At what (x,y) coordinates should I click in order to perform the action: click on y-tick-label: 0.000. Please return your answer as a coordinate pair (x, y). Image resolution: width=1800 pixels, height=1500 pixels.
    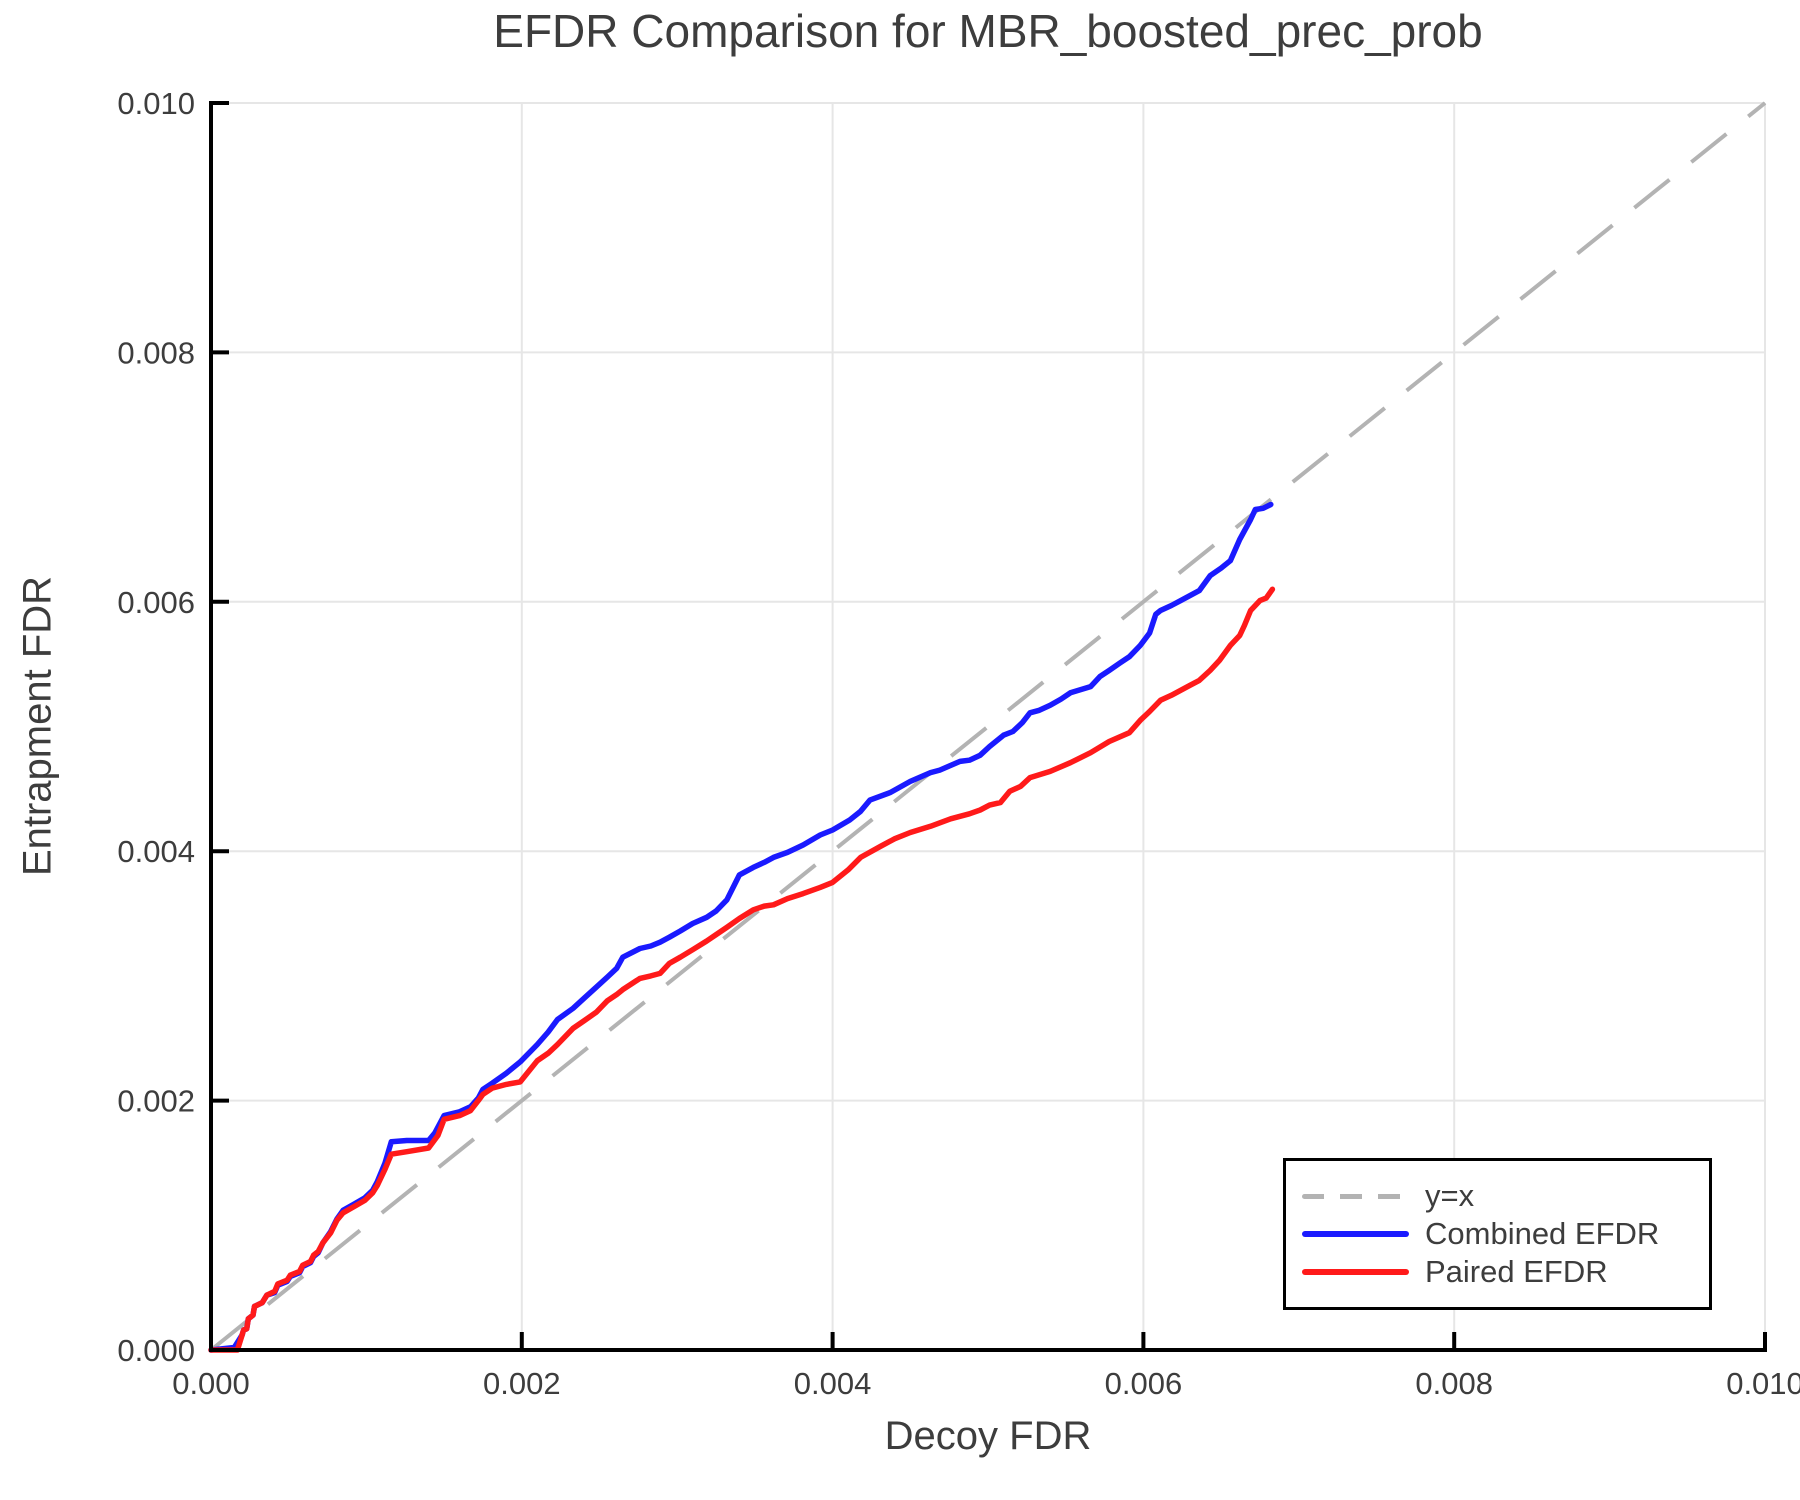
    Looking at the image, I should click on (156, 1350).